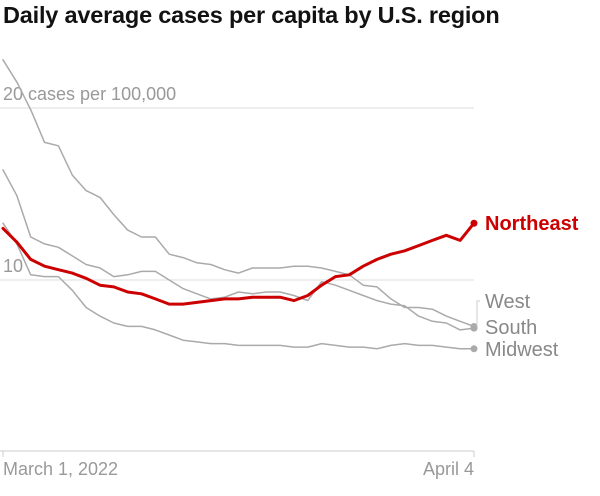 This screenshot has height=496, width=600. Describe the element at coordinates (237, 464) in the screenshot. I see `x-axis: March 1, 2022 April 4` at that location.